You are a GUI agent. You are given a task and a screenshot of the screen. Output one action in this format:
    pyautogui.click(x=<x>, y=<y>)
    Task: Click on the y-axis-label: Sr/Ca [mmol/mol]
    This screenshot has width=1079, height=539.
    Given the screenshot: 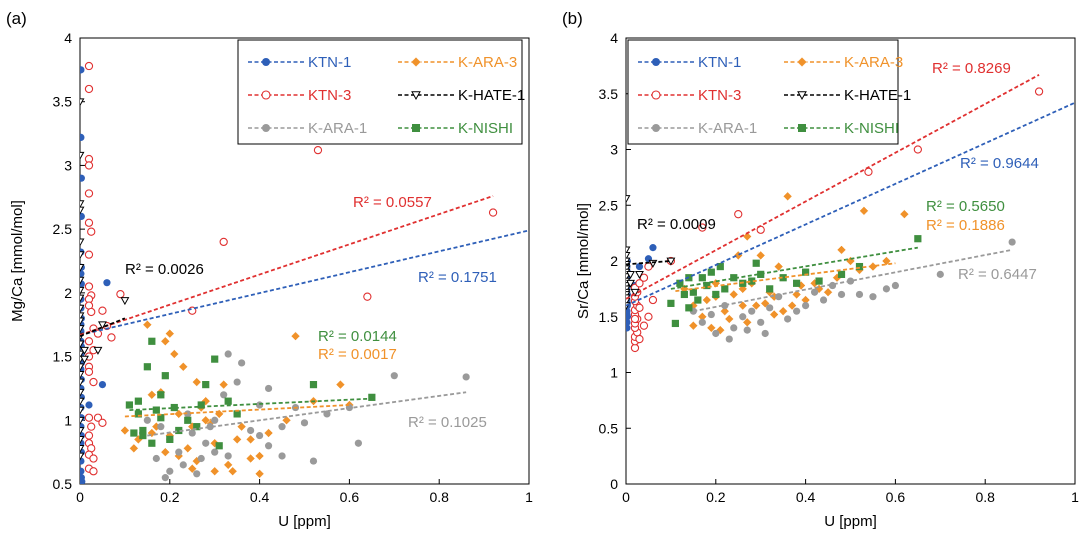 What is the action you would take?
    pyautogui.click(x=583, y=261)
    